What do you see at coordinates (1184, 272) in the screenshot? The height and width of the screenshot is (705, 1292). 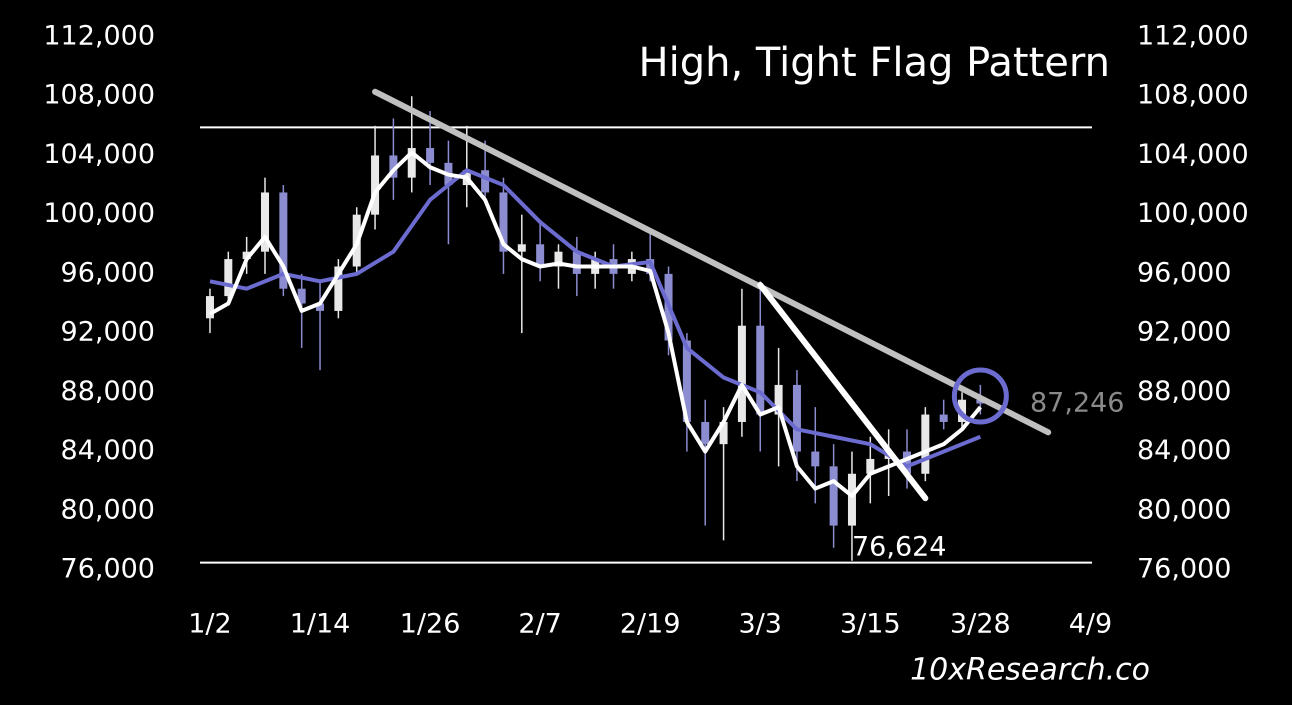 I see `y2-tick-label: 96,000` at bounding box center [1184, 272].